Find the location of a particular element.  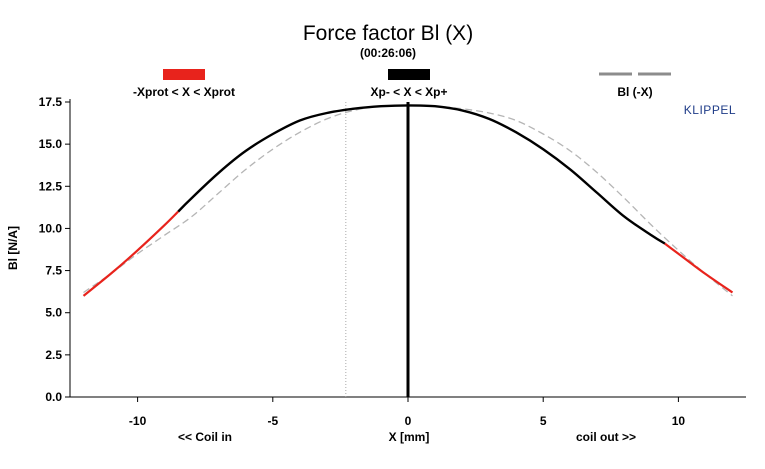

line-bl-left-red is located at coordinates (130, 253).